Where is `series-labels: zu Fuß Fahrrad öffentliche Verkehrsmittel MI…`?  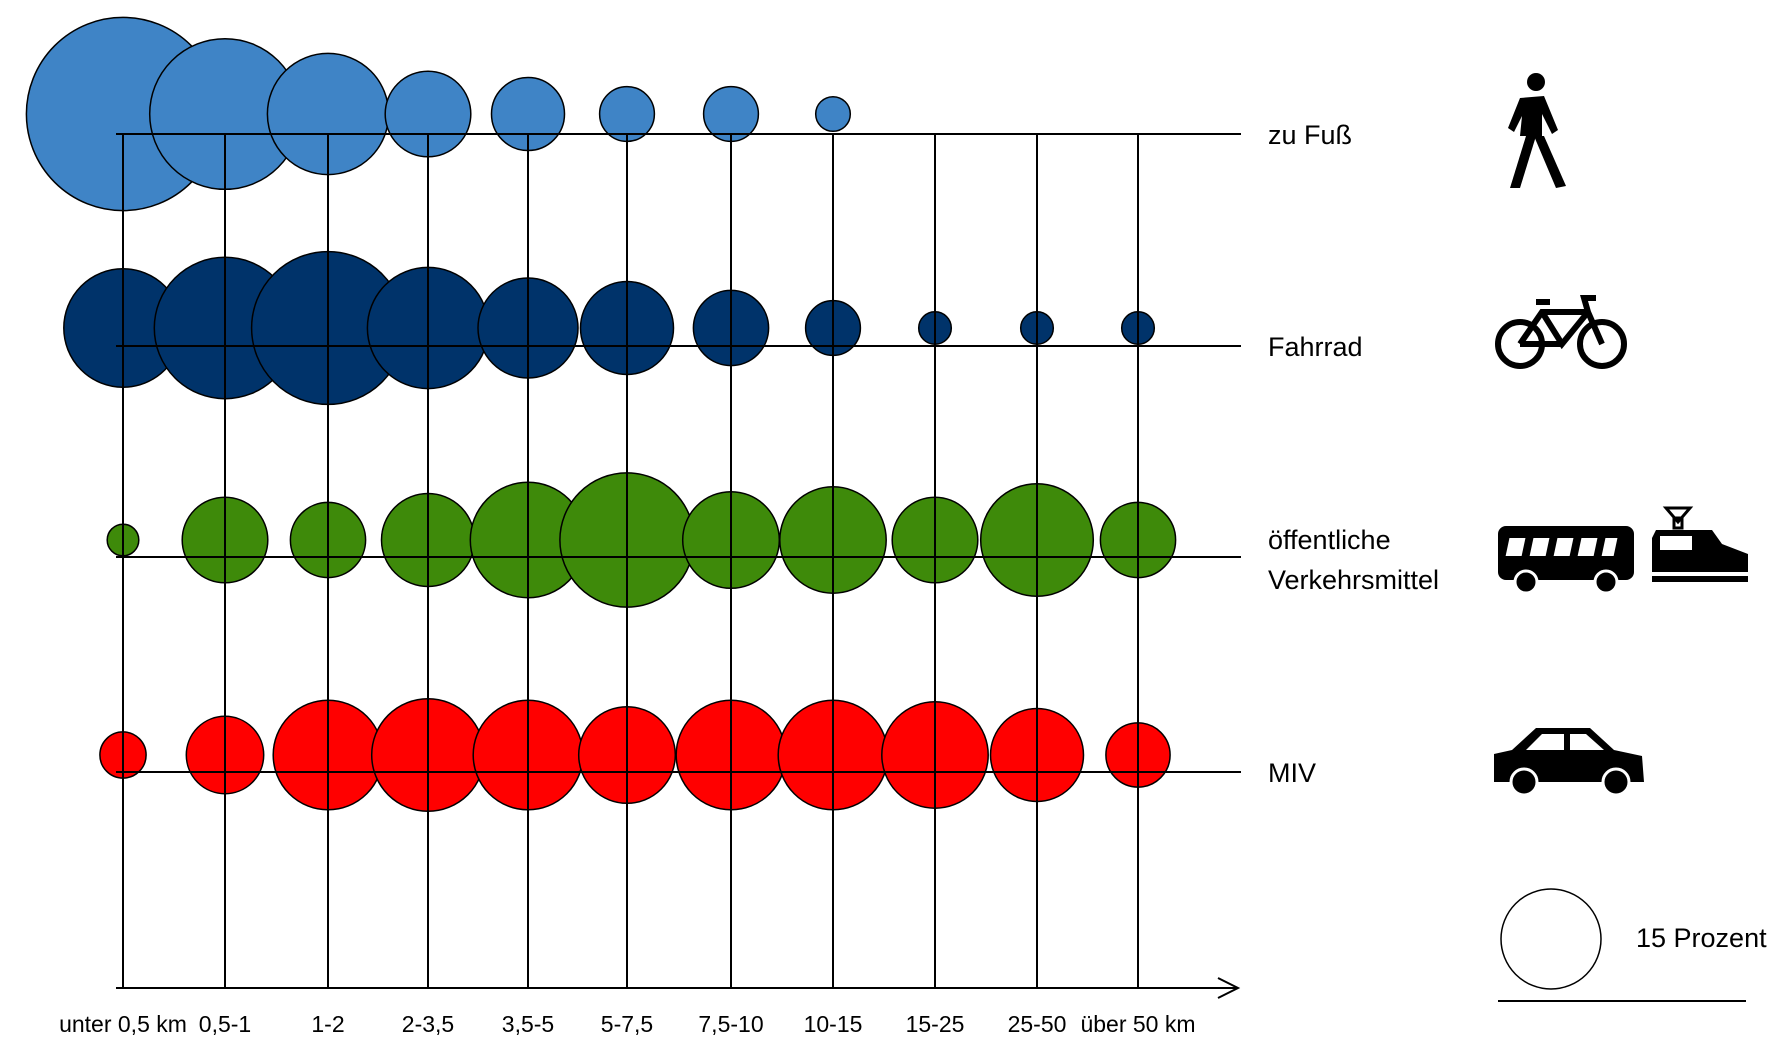
series-labels: zu Fuß Fahrrad öffentliche Verkehrsmittel MI… is located at coordinates (1353, 454).